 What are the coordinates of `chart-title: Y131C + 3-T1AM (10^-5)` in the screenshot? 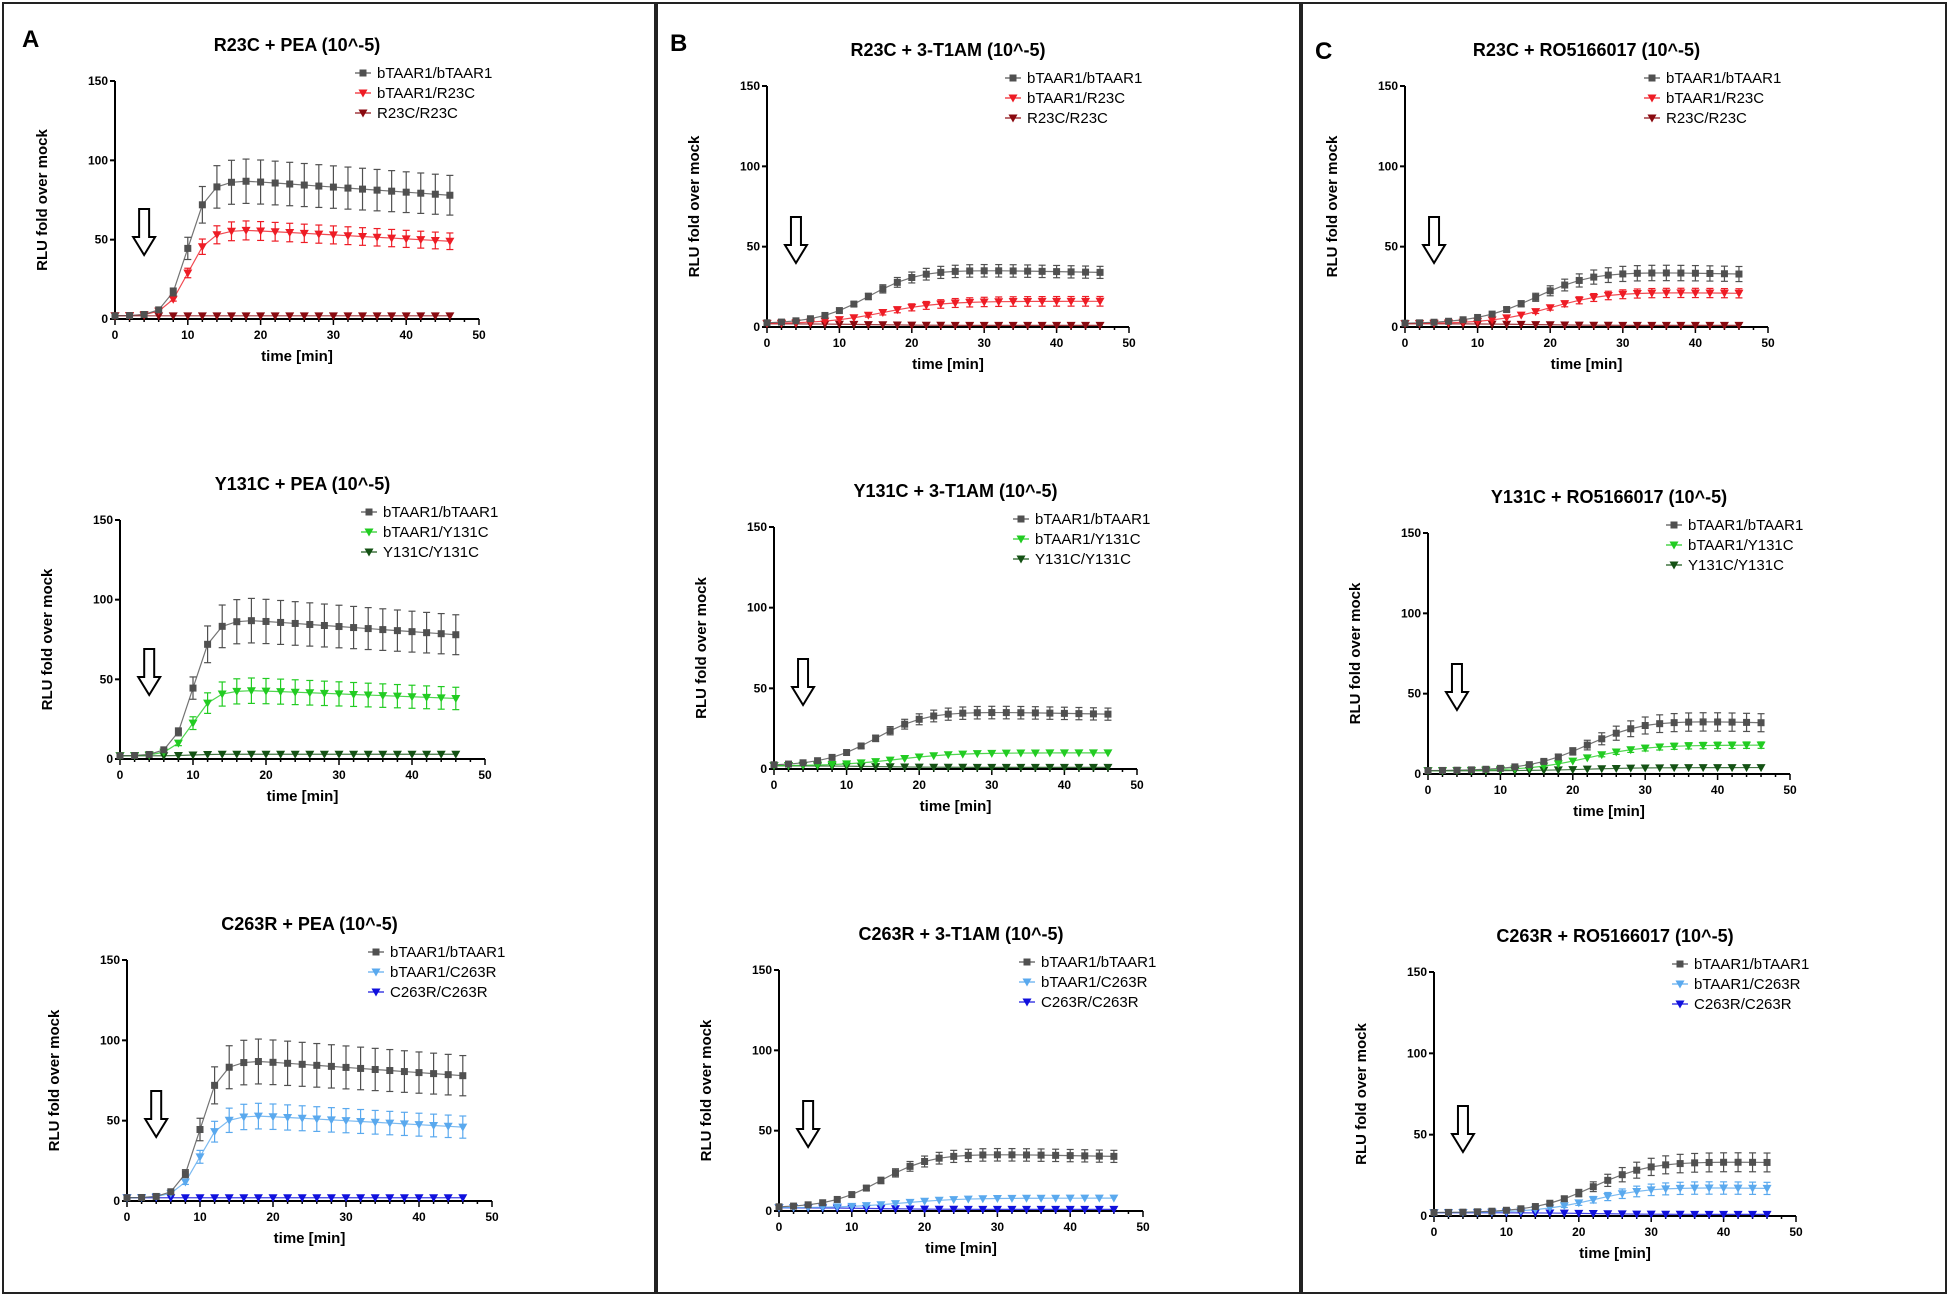 It's located at (955, 491).